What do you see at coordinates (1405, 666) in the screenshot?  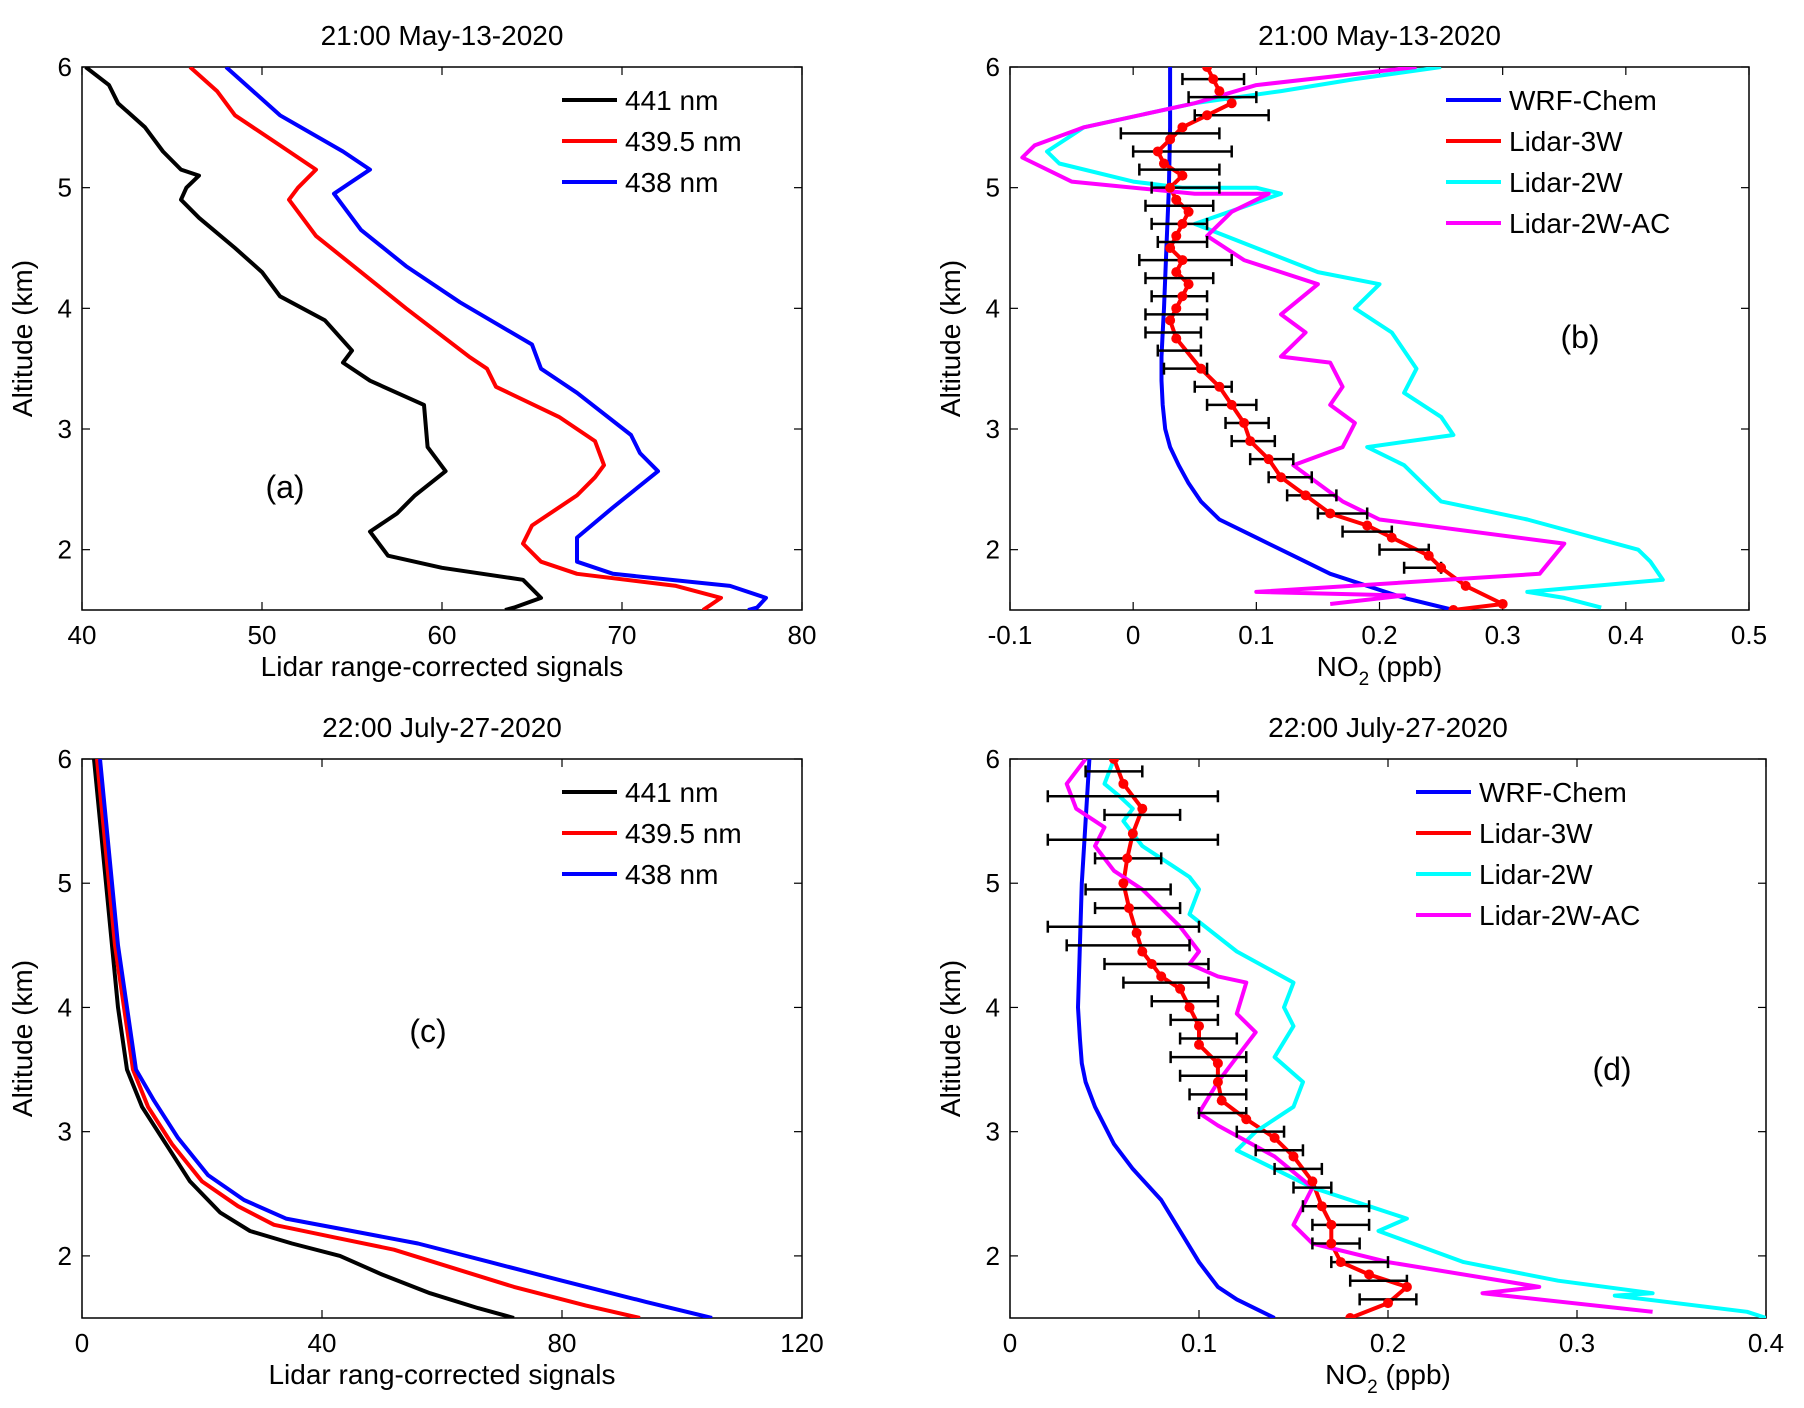 I see `panel-b-xlabel-tail: (ppb)` at bounding box center [1405, 666].